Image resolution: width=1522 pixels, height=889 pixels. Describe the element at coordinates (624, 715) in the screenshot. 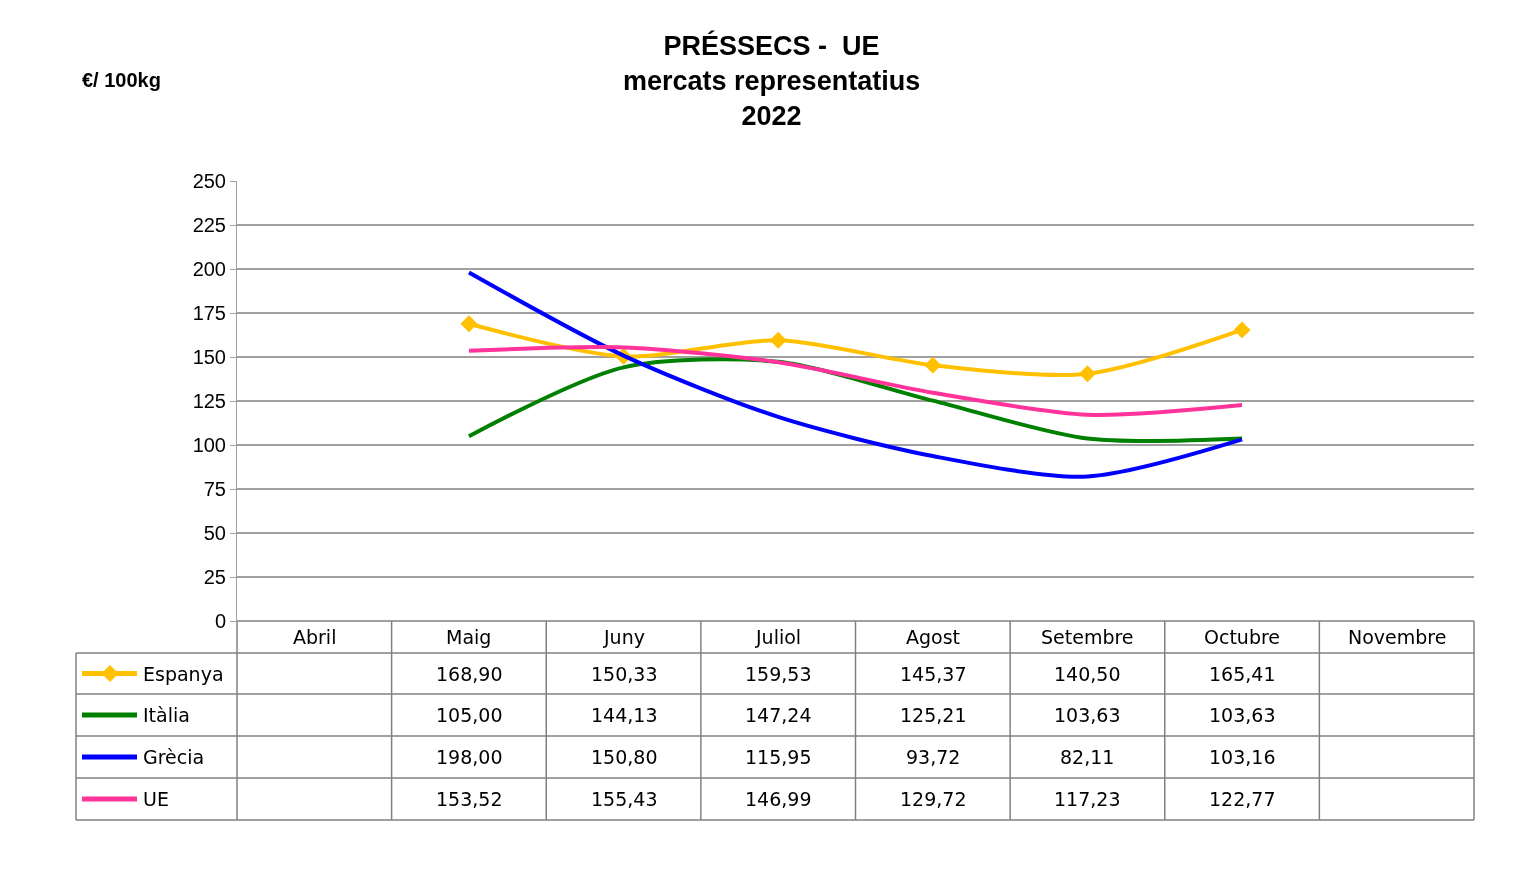

I see `data-label: 144,13` at that location.